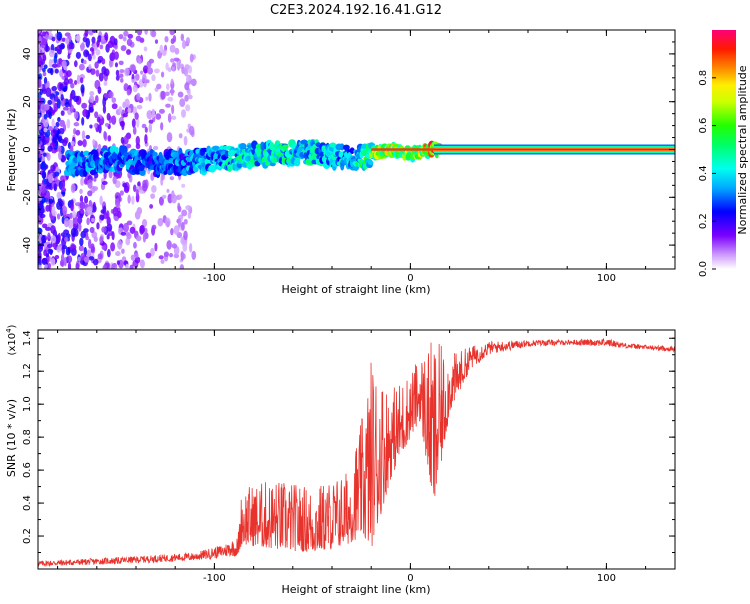 The height and width of the screenshot is (604, 750). I want to click on y-tick-label: 0.8, so click(27, 437).